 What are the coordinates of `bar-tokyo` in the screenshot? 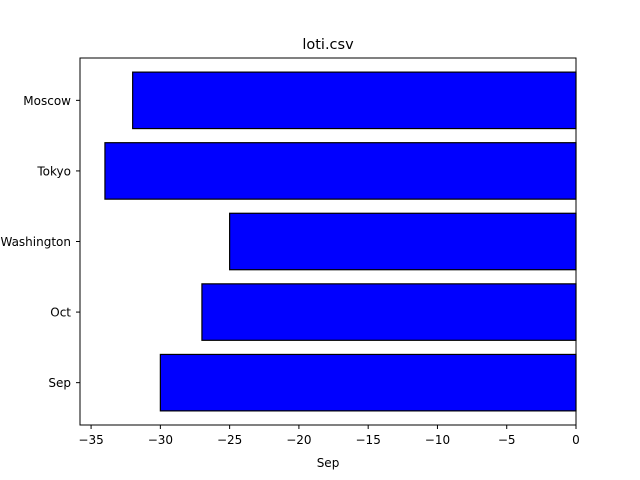 It's located at (340, 171).